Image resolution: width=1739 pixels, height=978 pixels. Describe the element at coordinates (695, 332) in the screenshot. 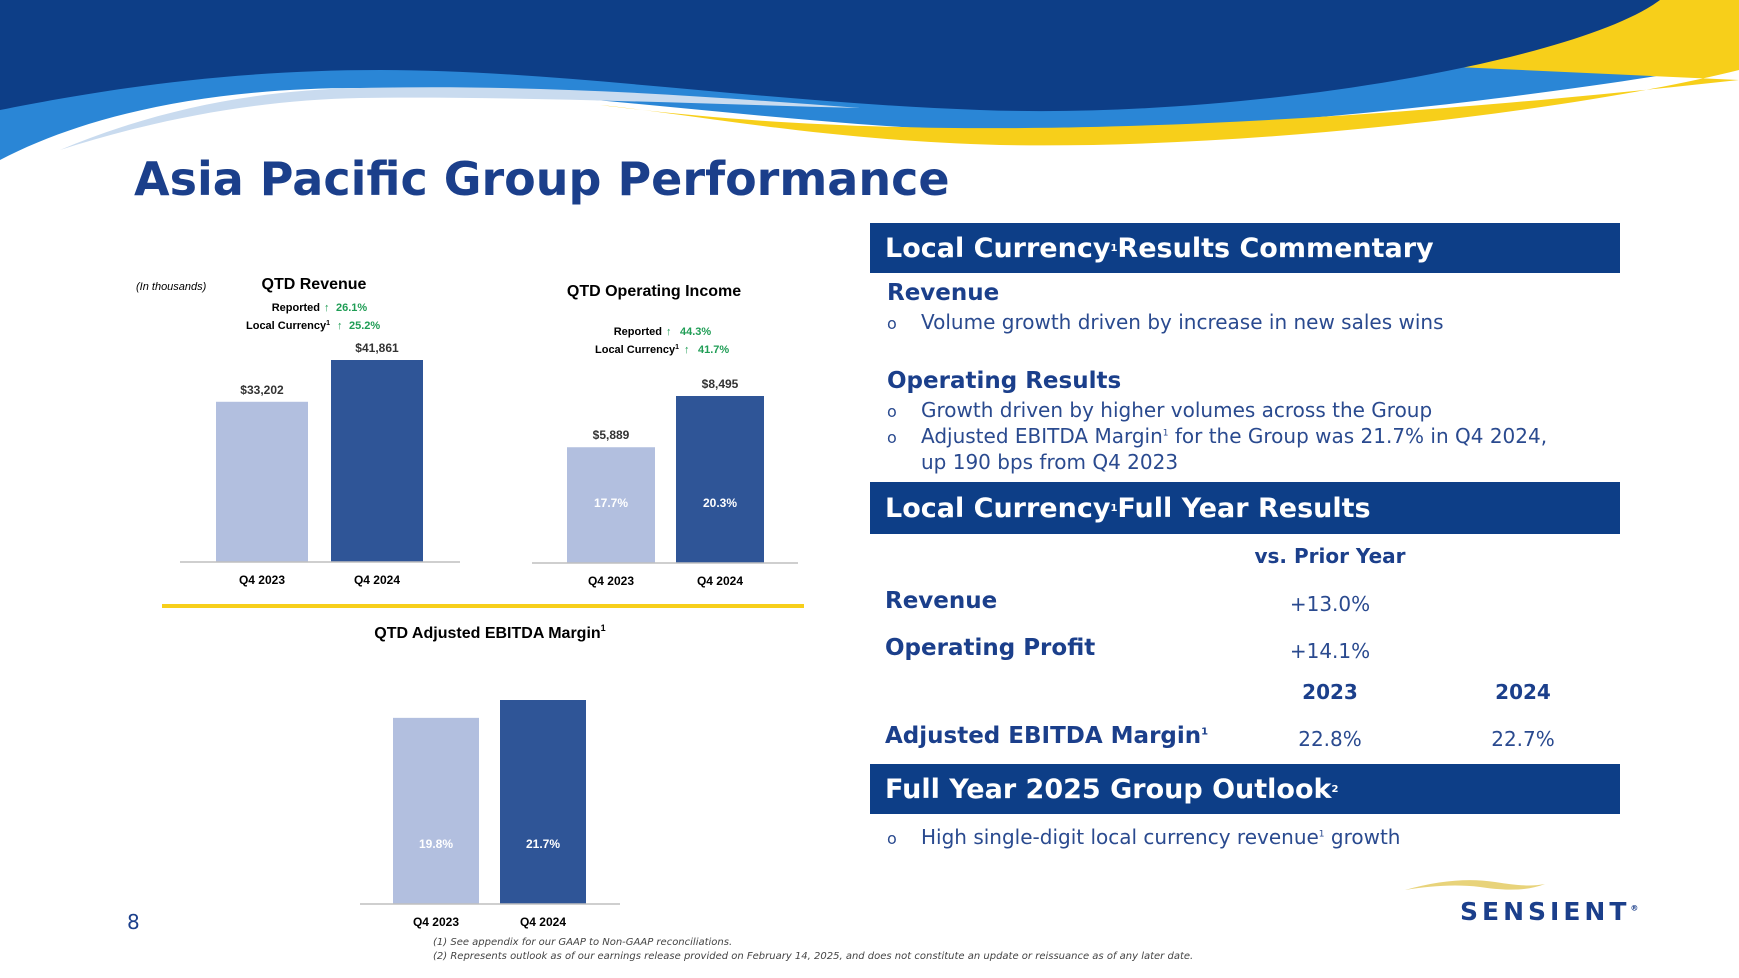

I see `oi-growth-reported-value: 44.3%` at that location.